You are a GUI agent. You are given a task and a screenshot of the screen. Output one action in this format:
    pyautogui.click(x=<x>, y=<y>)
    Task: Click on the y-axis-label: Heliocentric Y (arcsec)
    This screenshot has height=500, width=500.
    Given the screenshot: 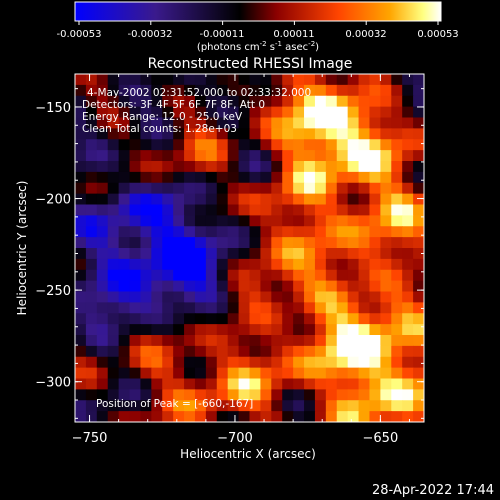 What is the action you would take?
    pyautogui.click(x=22, y=248)
    